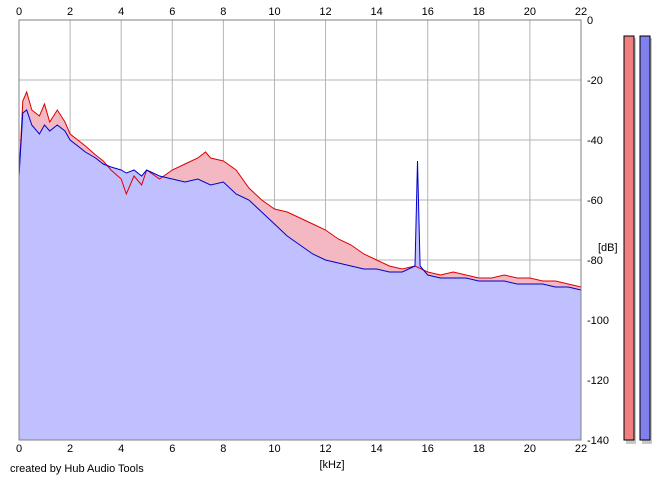 Image resolution: width=664 pixels, height=481 pixels. Describe the element at coordinates (301, 449) in the screenshot. I see `x-axis-bottom: 0 2 4 6 8 10 12 14 16 18 20 22` at that location.